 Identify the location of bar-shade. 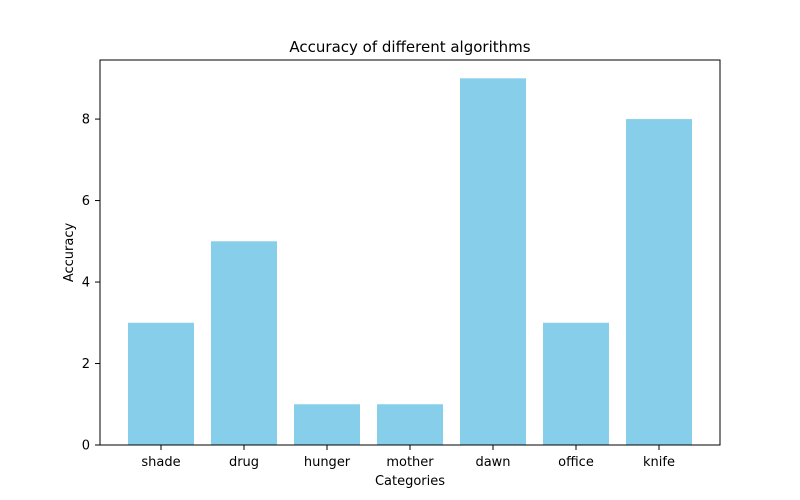
(161, 383).